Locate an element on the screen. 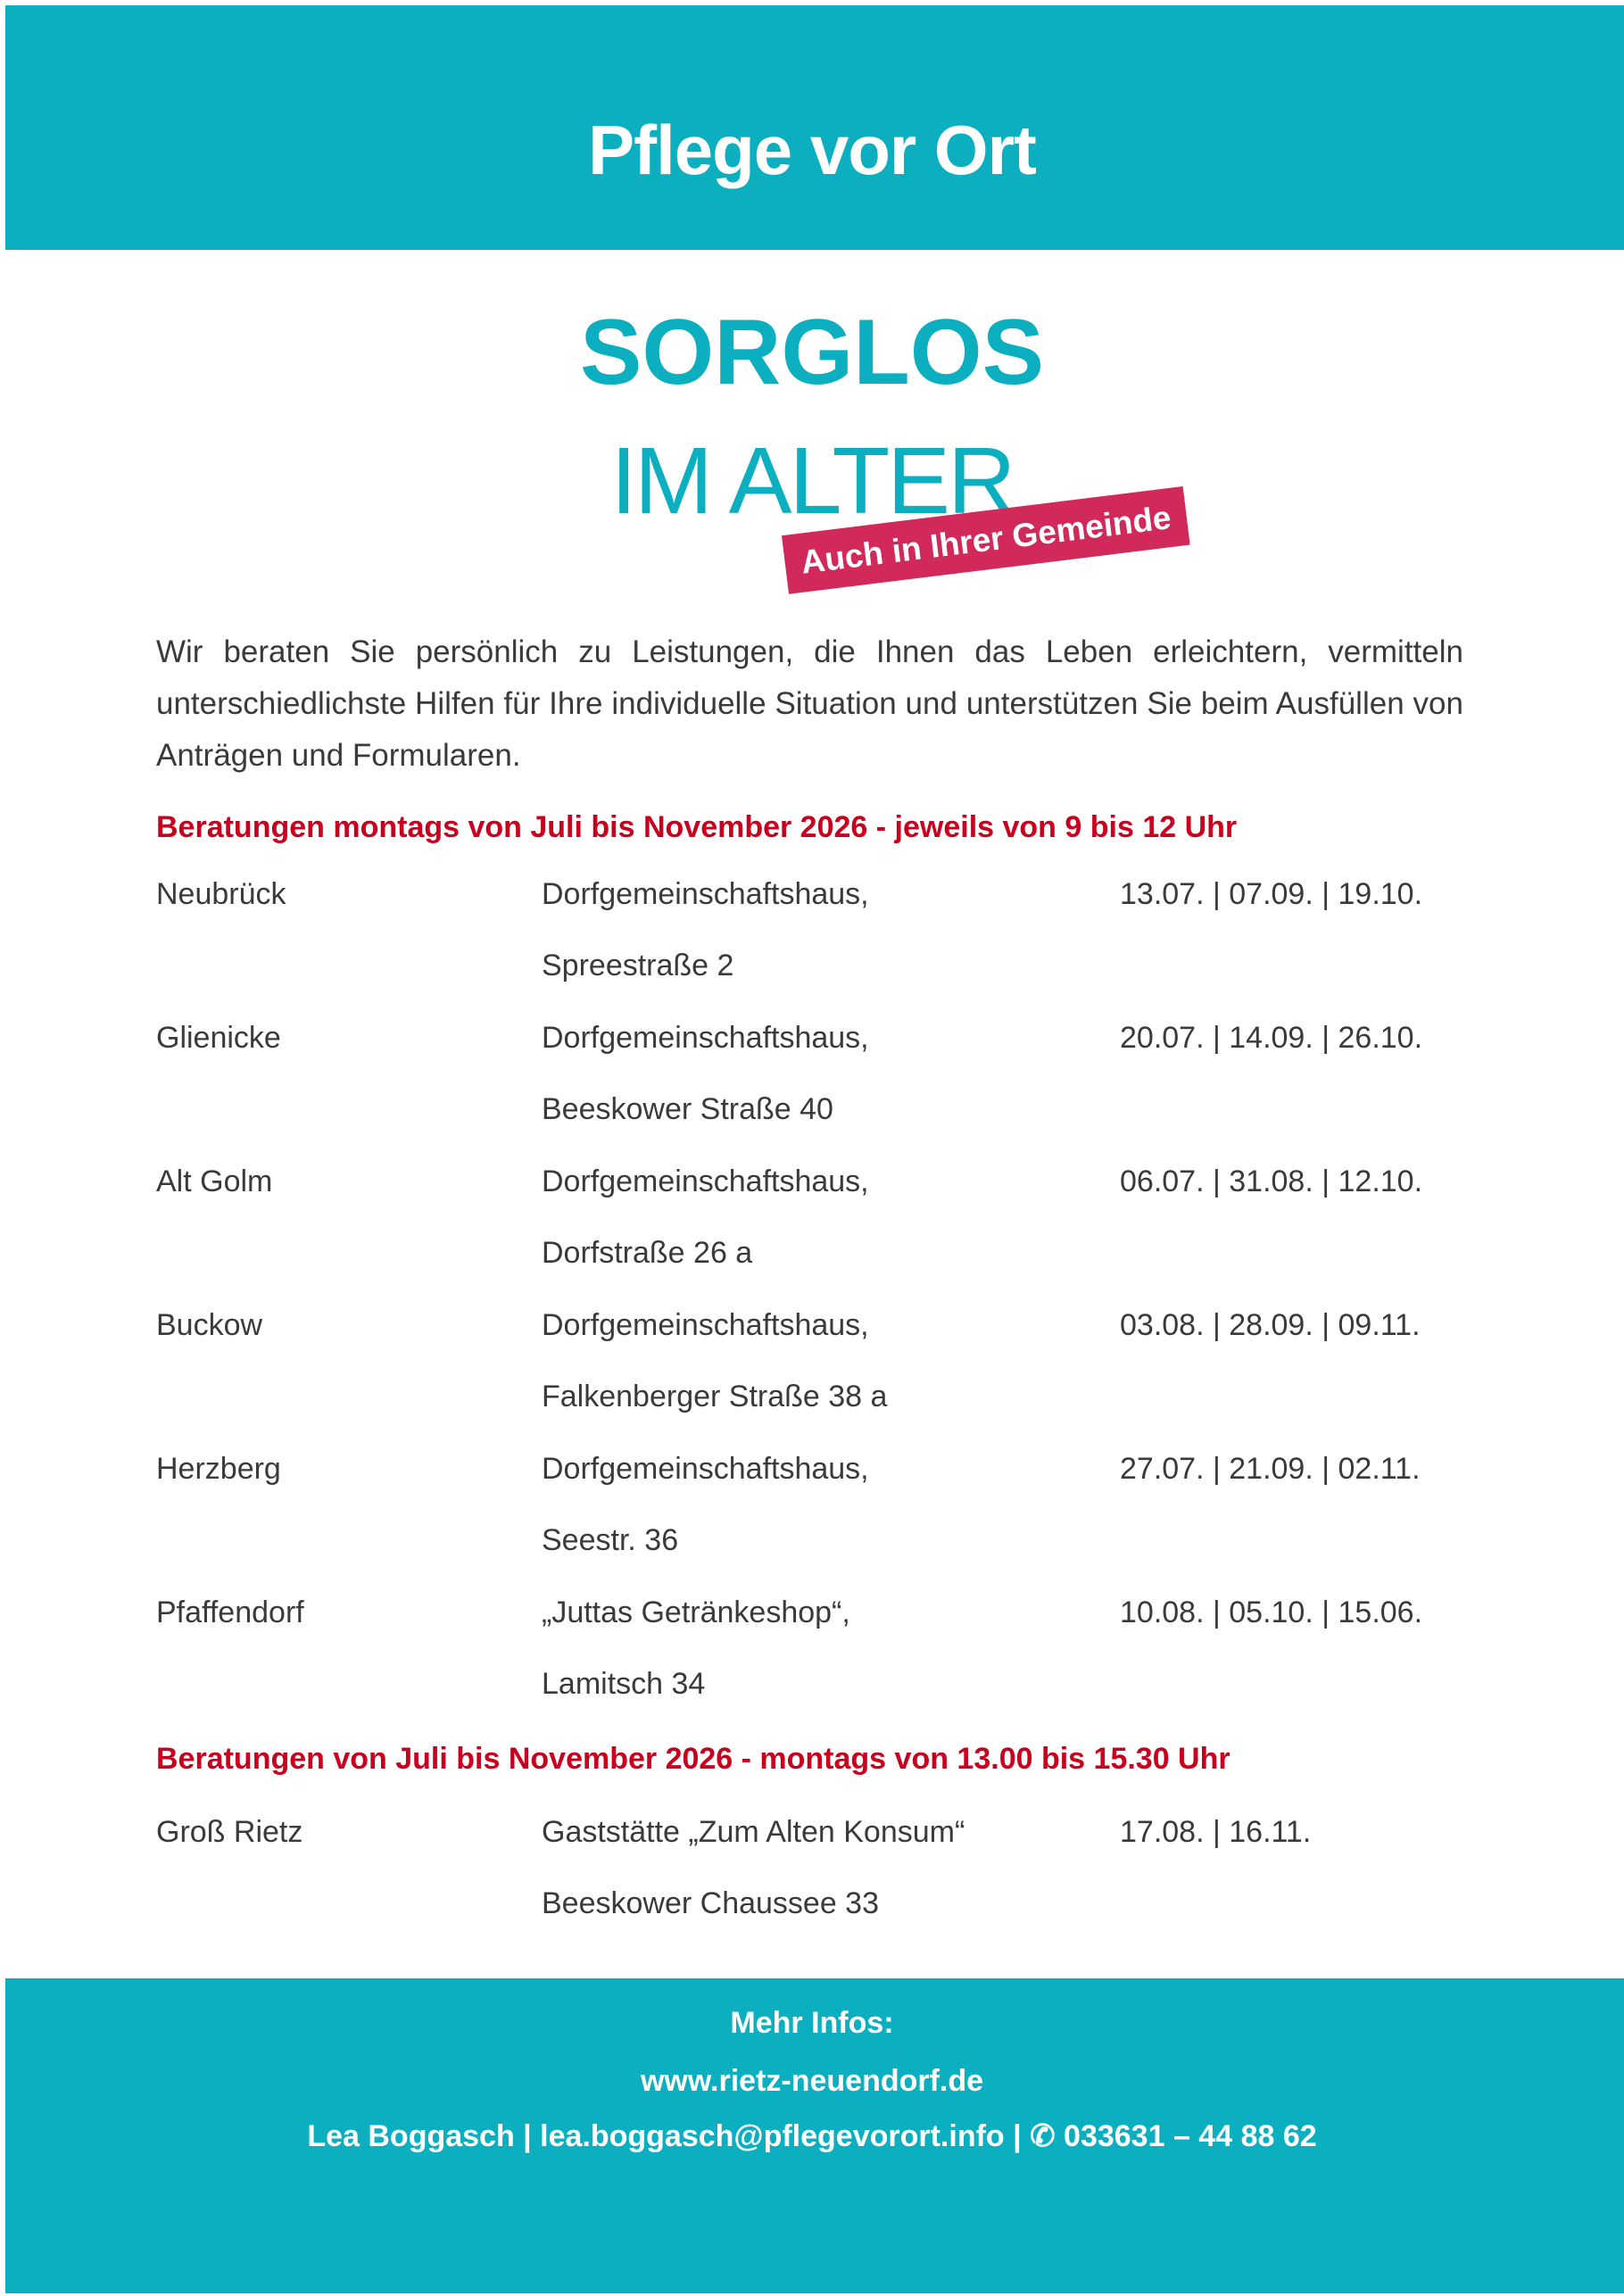  dates: 17.08. | 16.11. is located at coordinates (1216, 1832).